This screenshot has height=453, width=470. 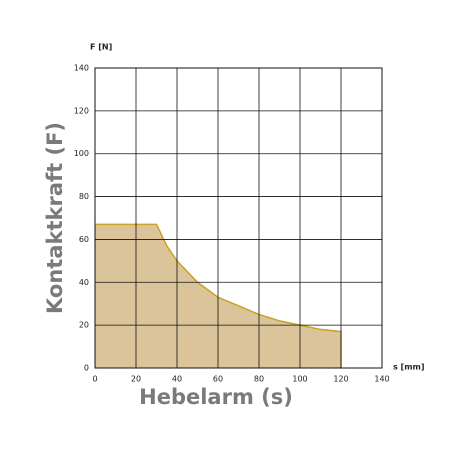 I want to click on y-unit: F [N], so click(x=101, y=47).